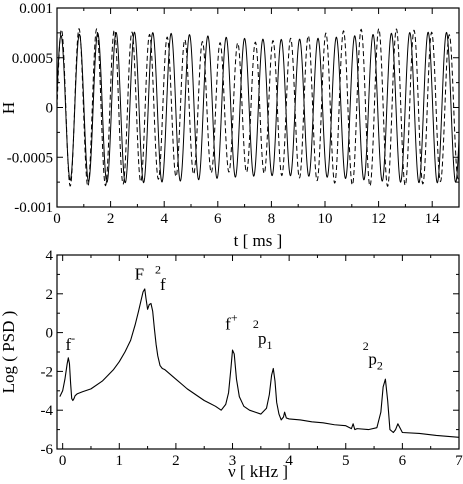 This screenshot has height=484, width=463. What do you see at coordinates (346, 461) in the screenshot?
I see `spectrum-x-tick-label: 5` at bounding box center [346, 461].